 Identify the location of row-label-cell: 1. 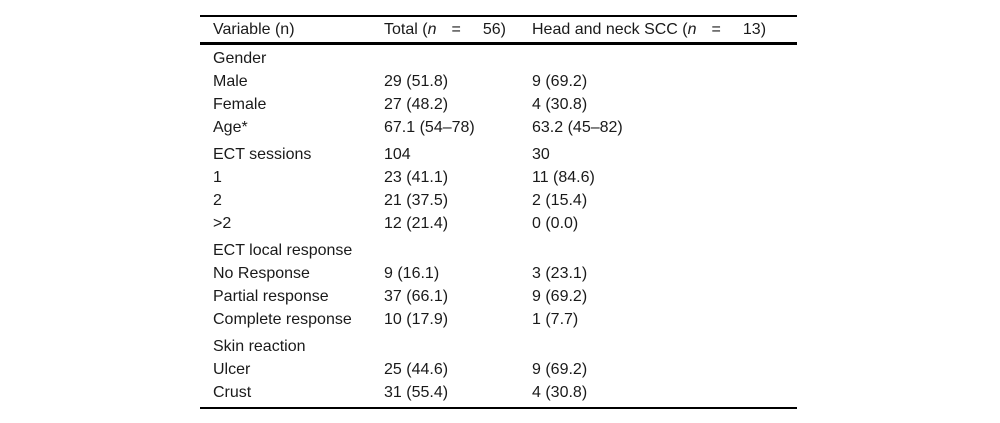
(217, 177).